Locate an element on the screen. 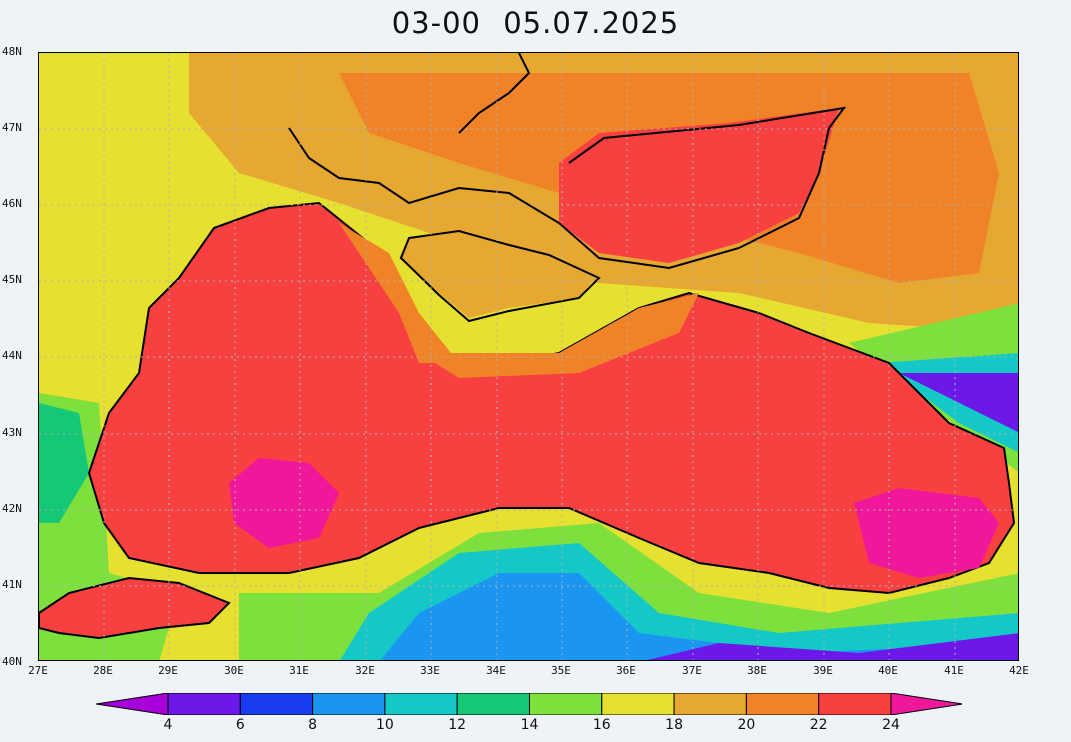 Image resolution: width=1071 pixels, height=742 pixels. south-blue-band is located at coordinates (699, 616).